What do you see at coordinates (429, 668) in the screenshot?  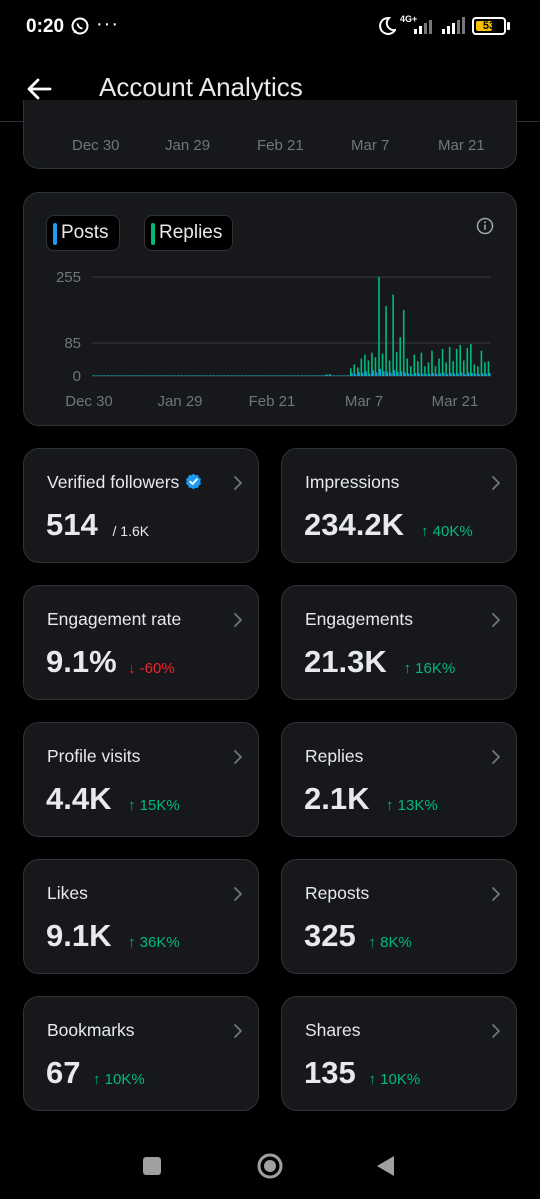 I see `metric-delta: ↑ 16K%` at bounding box center [429, 668].